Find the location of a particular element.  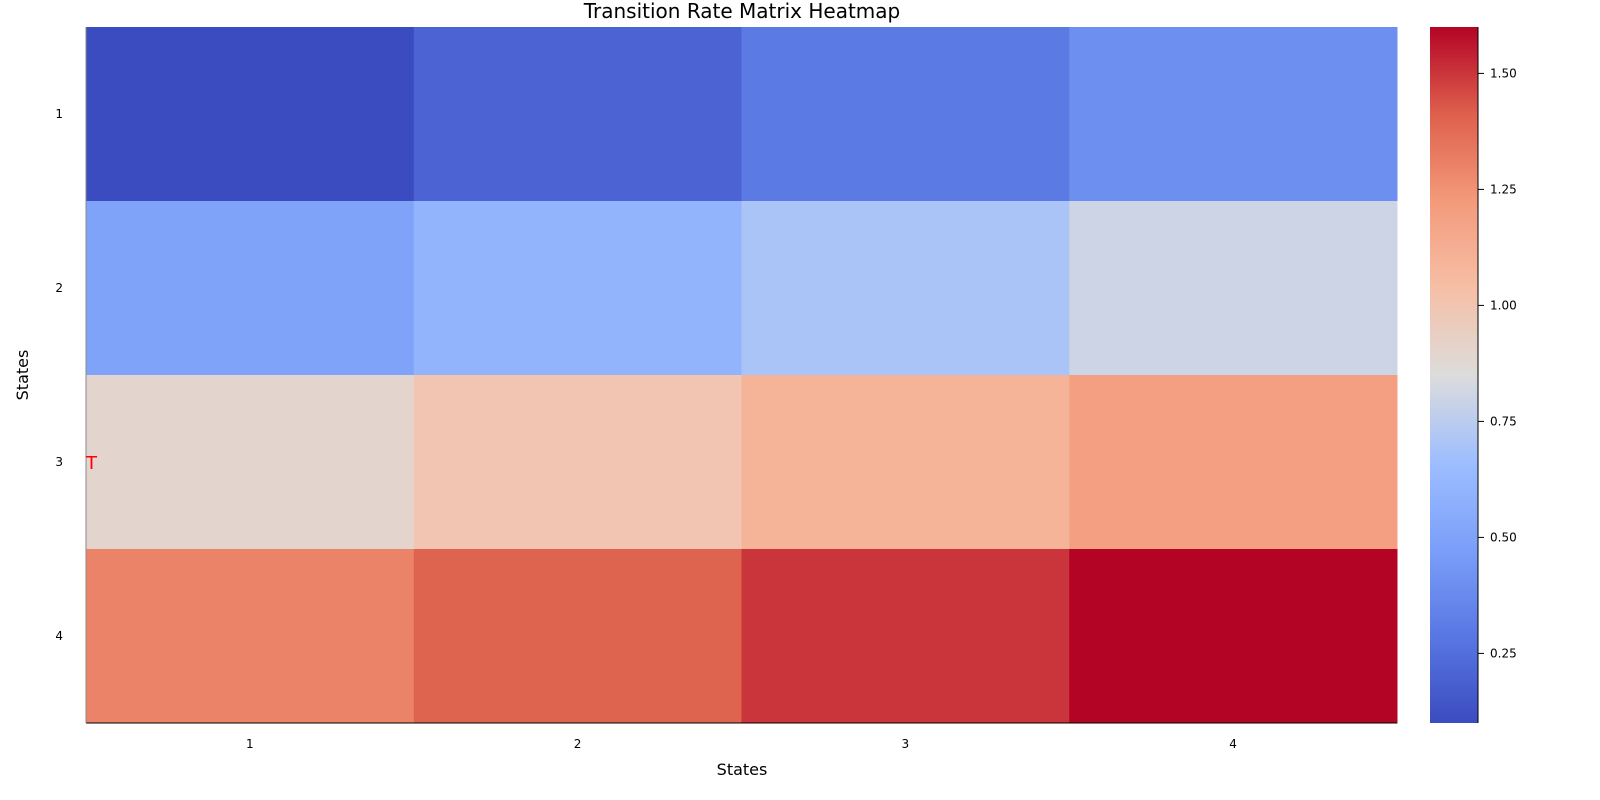

heatmap-cell-r2-c2 is located at coordinates (577, 288).